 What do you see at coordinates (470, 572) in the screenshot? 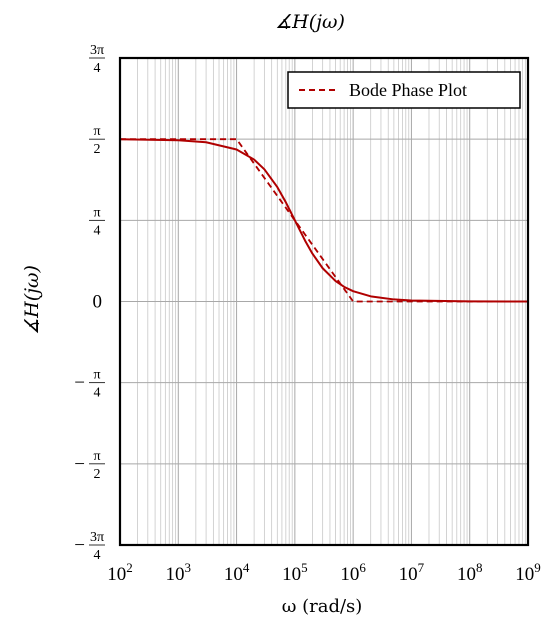
I see `x-tick-label: 10⁸` at bounding box center [470, 572].